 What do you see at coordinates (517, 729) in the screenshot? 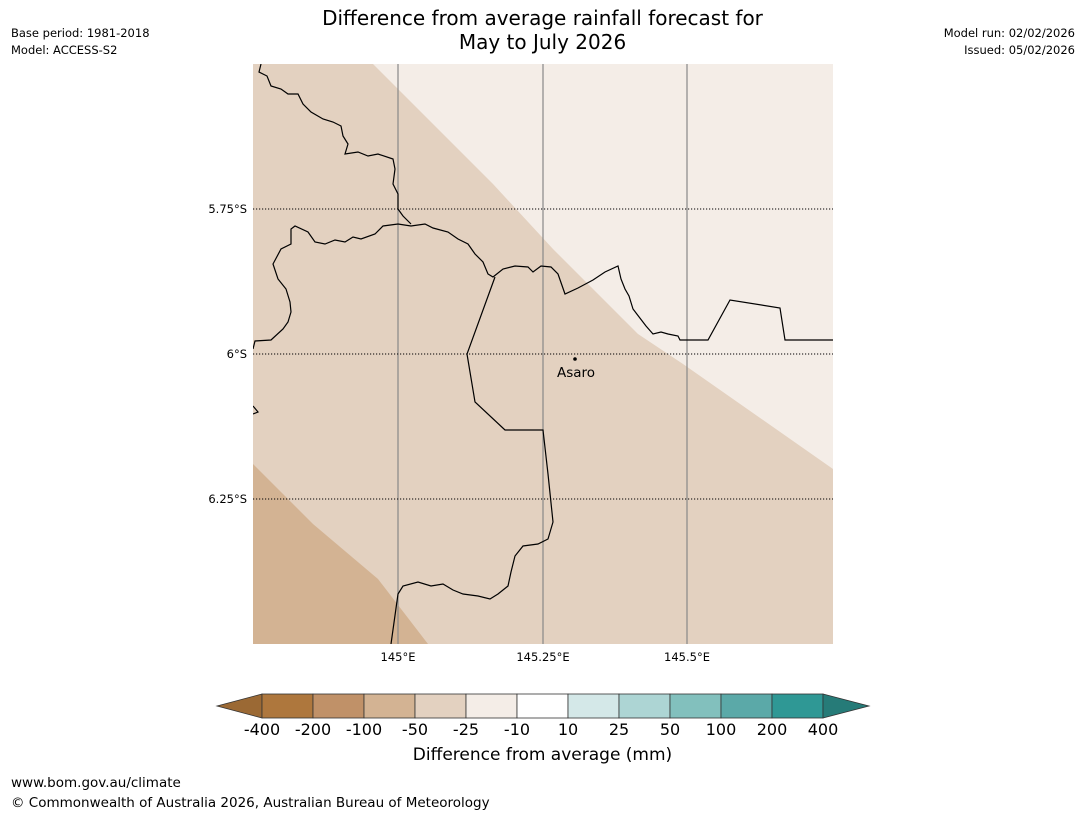
I see `legend-tick-label: -10` at bounding box center [517, 729].